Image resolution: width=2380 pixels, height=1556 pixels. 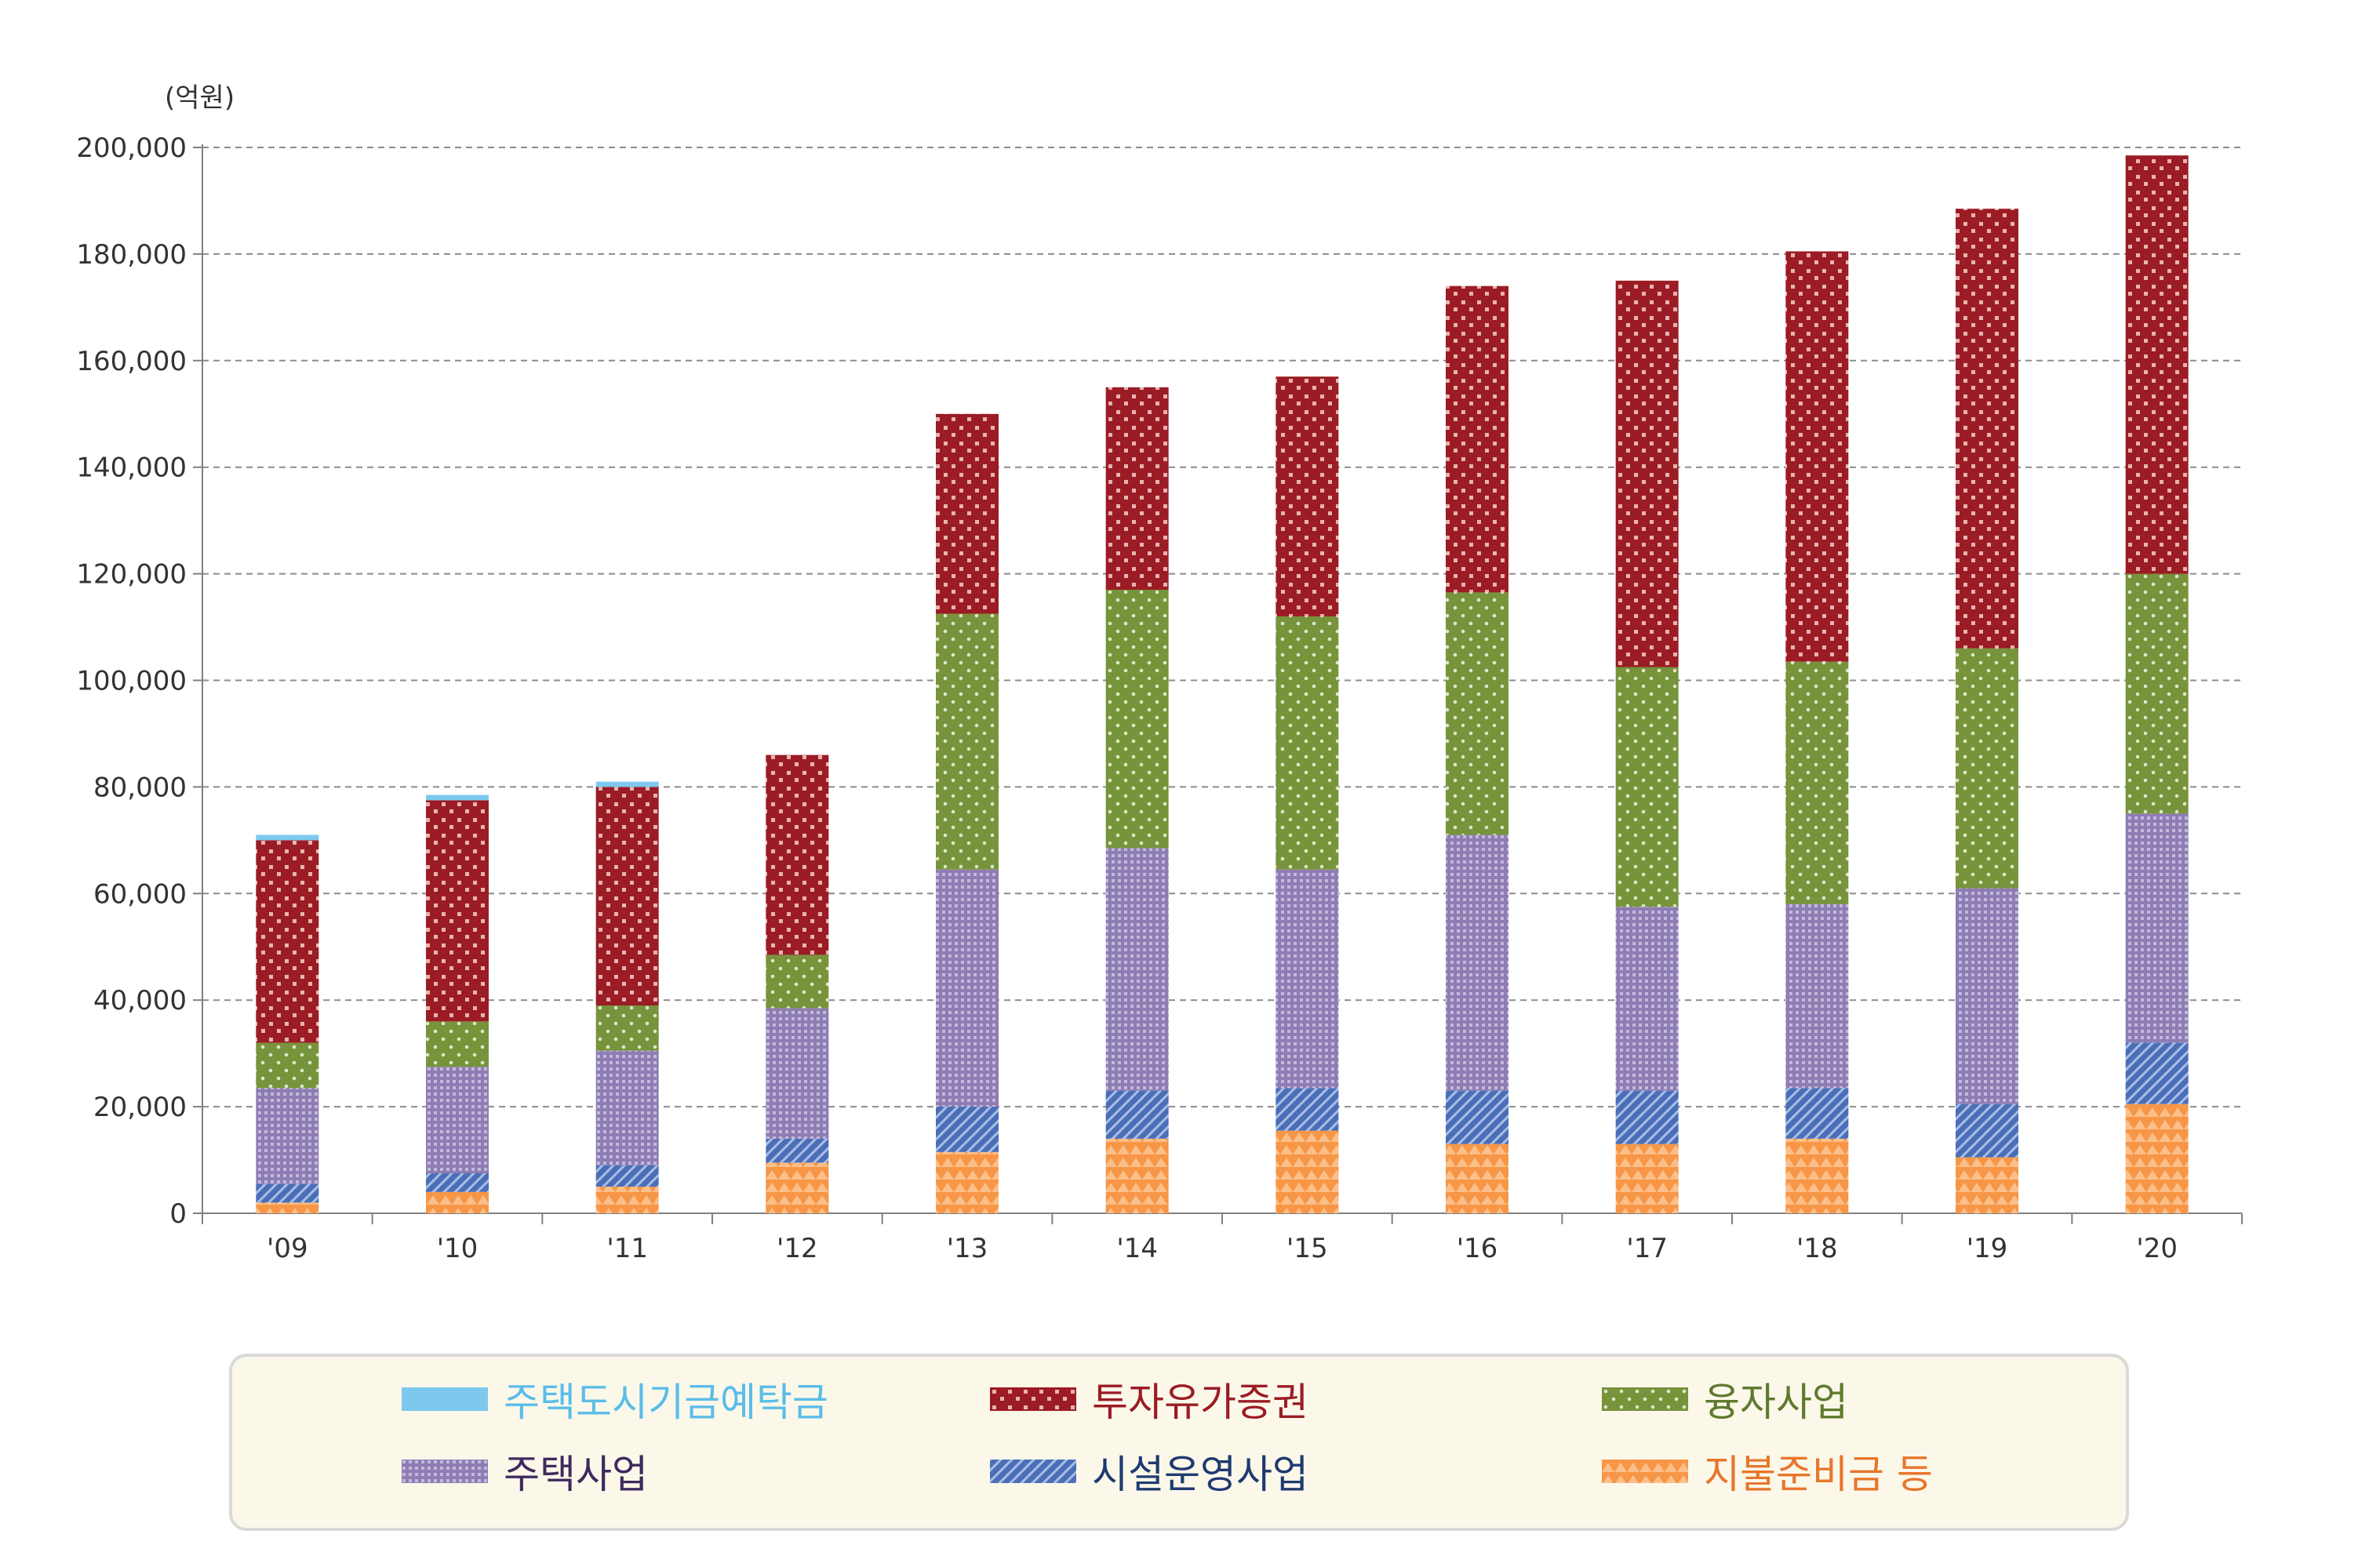 What do you see at coordinates (2157, 1248) in the screenshot?
I see `x-tick-label: '20` at bounding box center [2157, 1248].